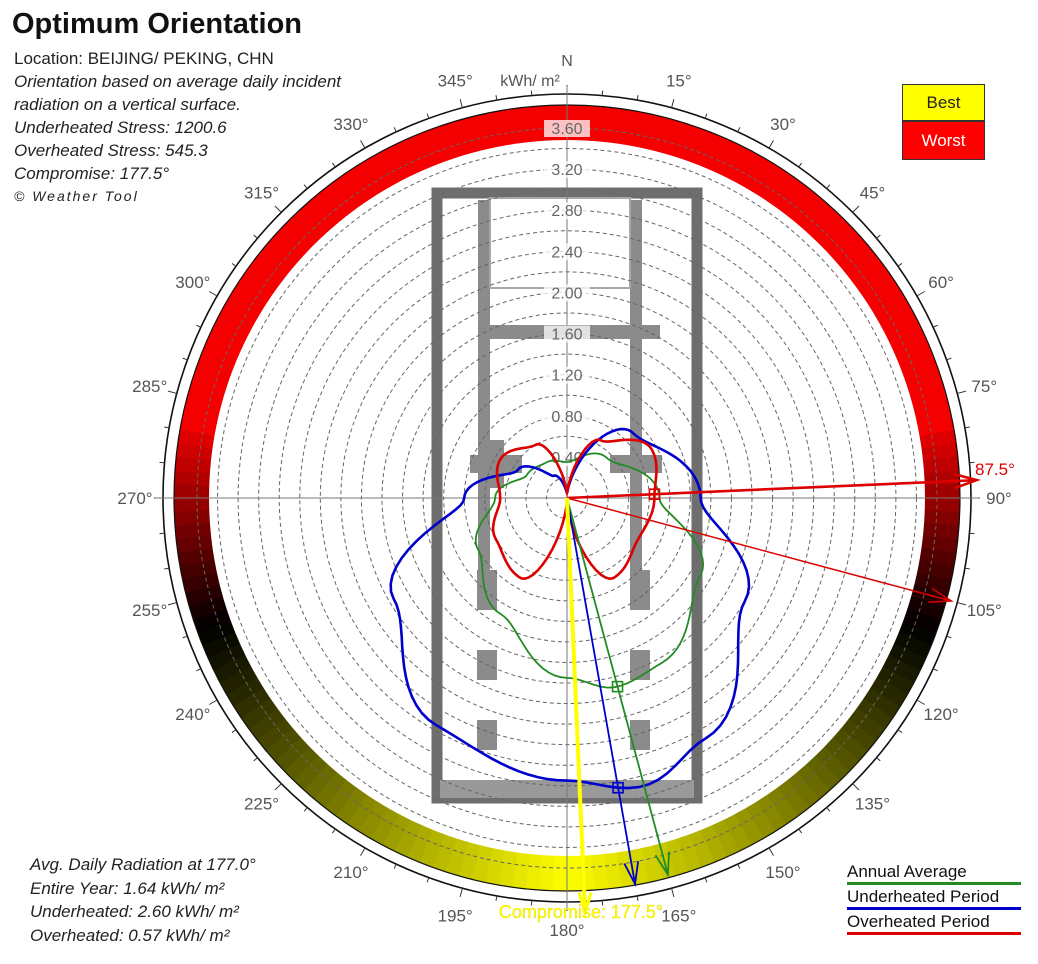 Image resolution: width=1038 pixels, height=964 pixels. Describe the element at coordinates (484, 395) in the screenshot. I see `plan-wall` at that location.